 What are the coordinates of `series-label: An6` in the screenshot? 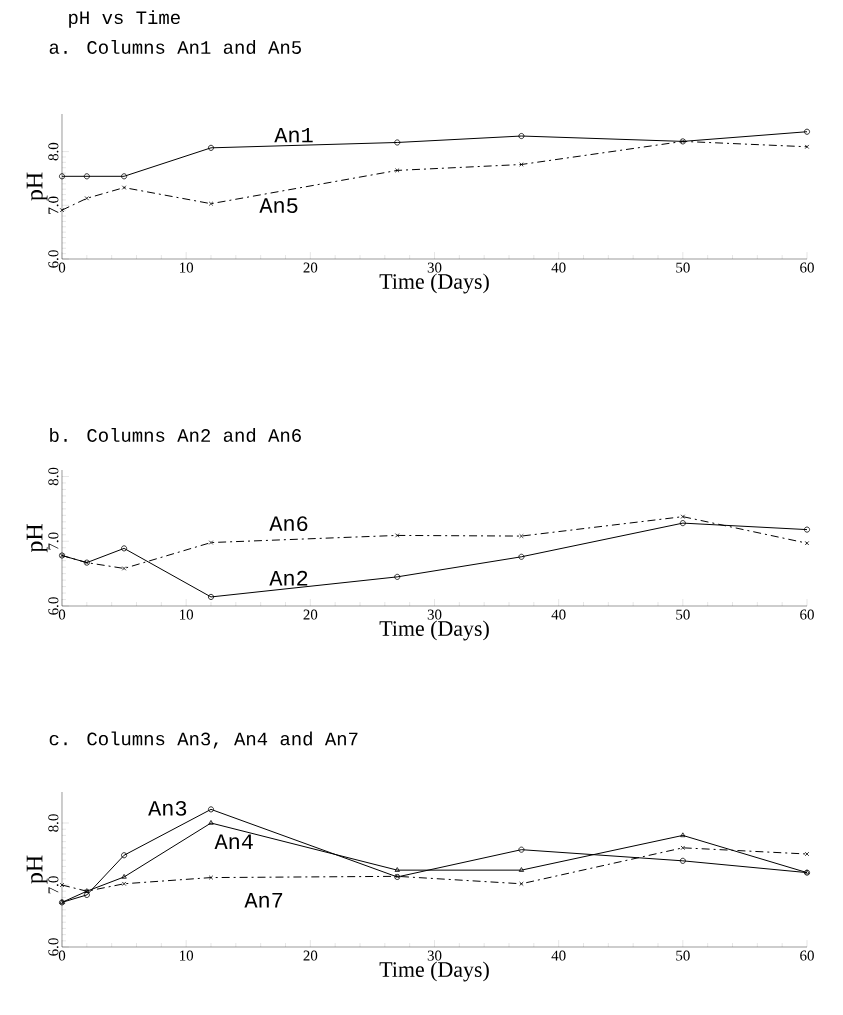 It's located at (288, 524).